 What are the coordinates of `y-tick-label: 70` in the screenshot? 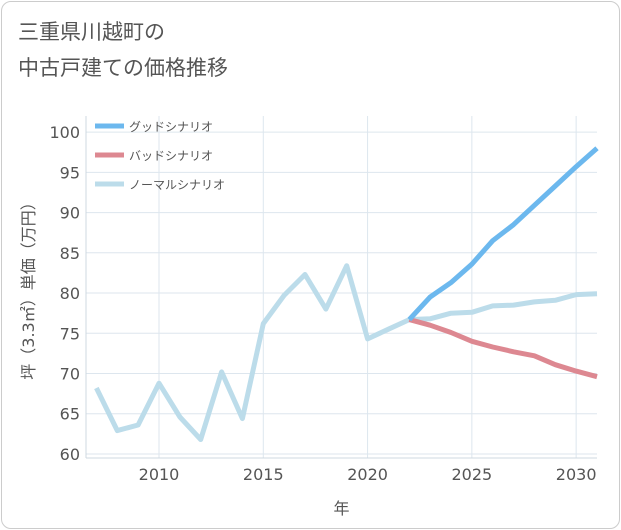 It's located at (70, 374).